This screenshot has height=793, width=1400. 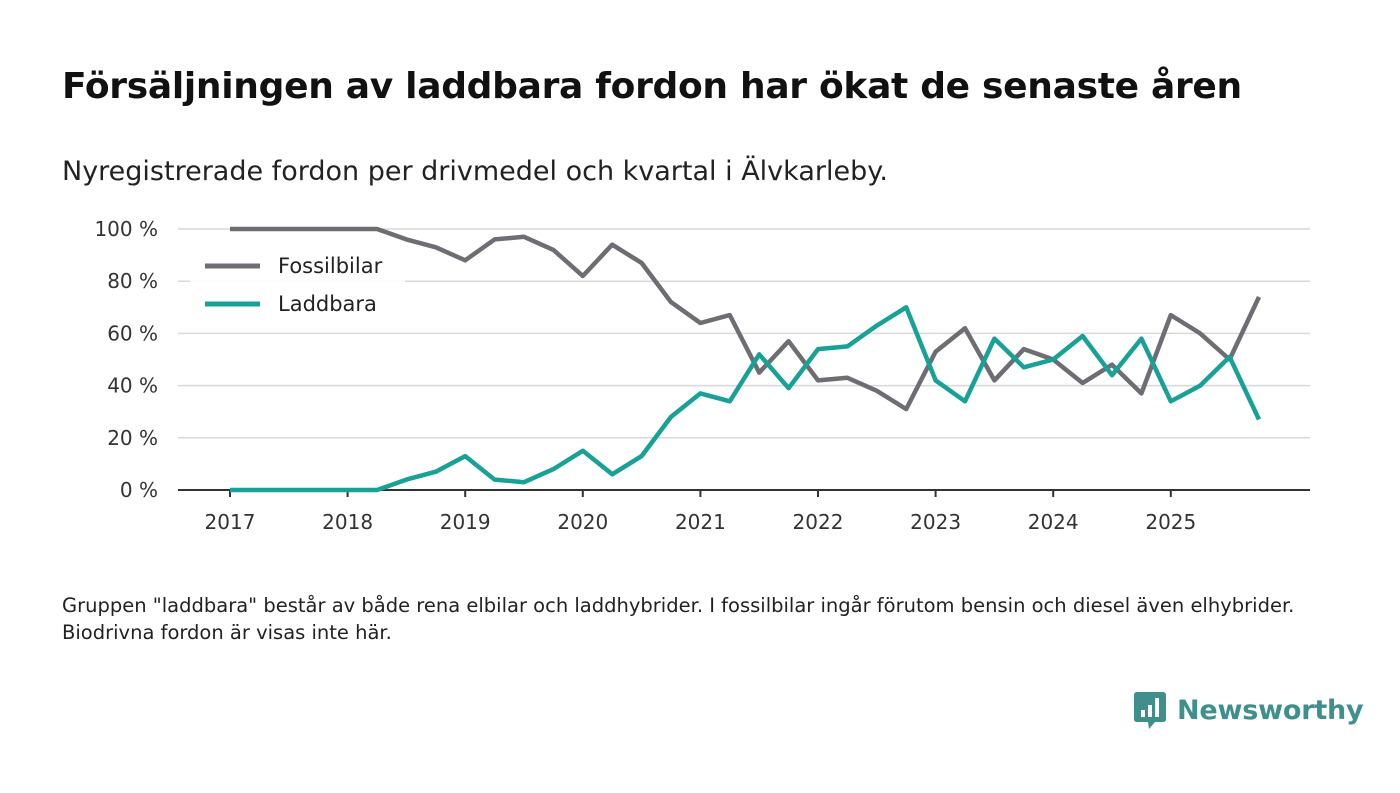 What do you see at coordinates (132, 438) in the screenshot?
I see `y-tick-label: 20 %` at bounding box center [132, 438].